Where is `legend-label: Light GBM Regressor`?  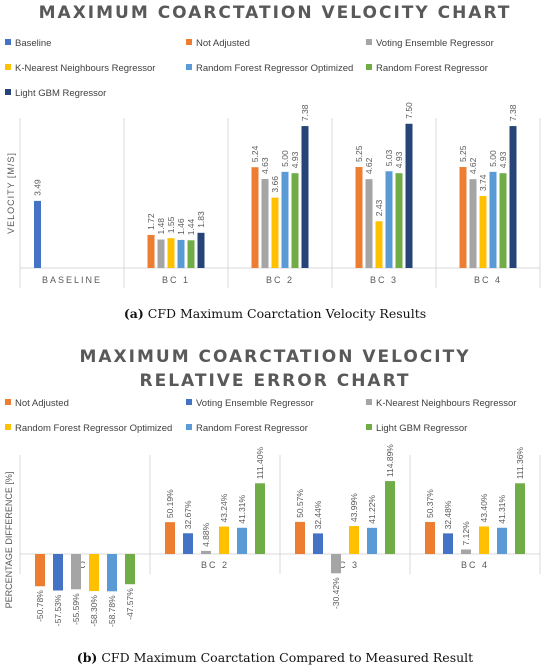 legend-label: Light GBM Regressor is located at coordinates (422, 428).